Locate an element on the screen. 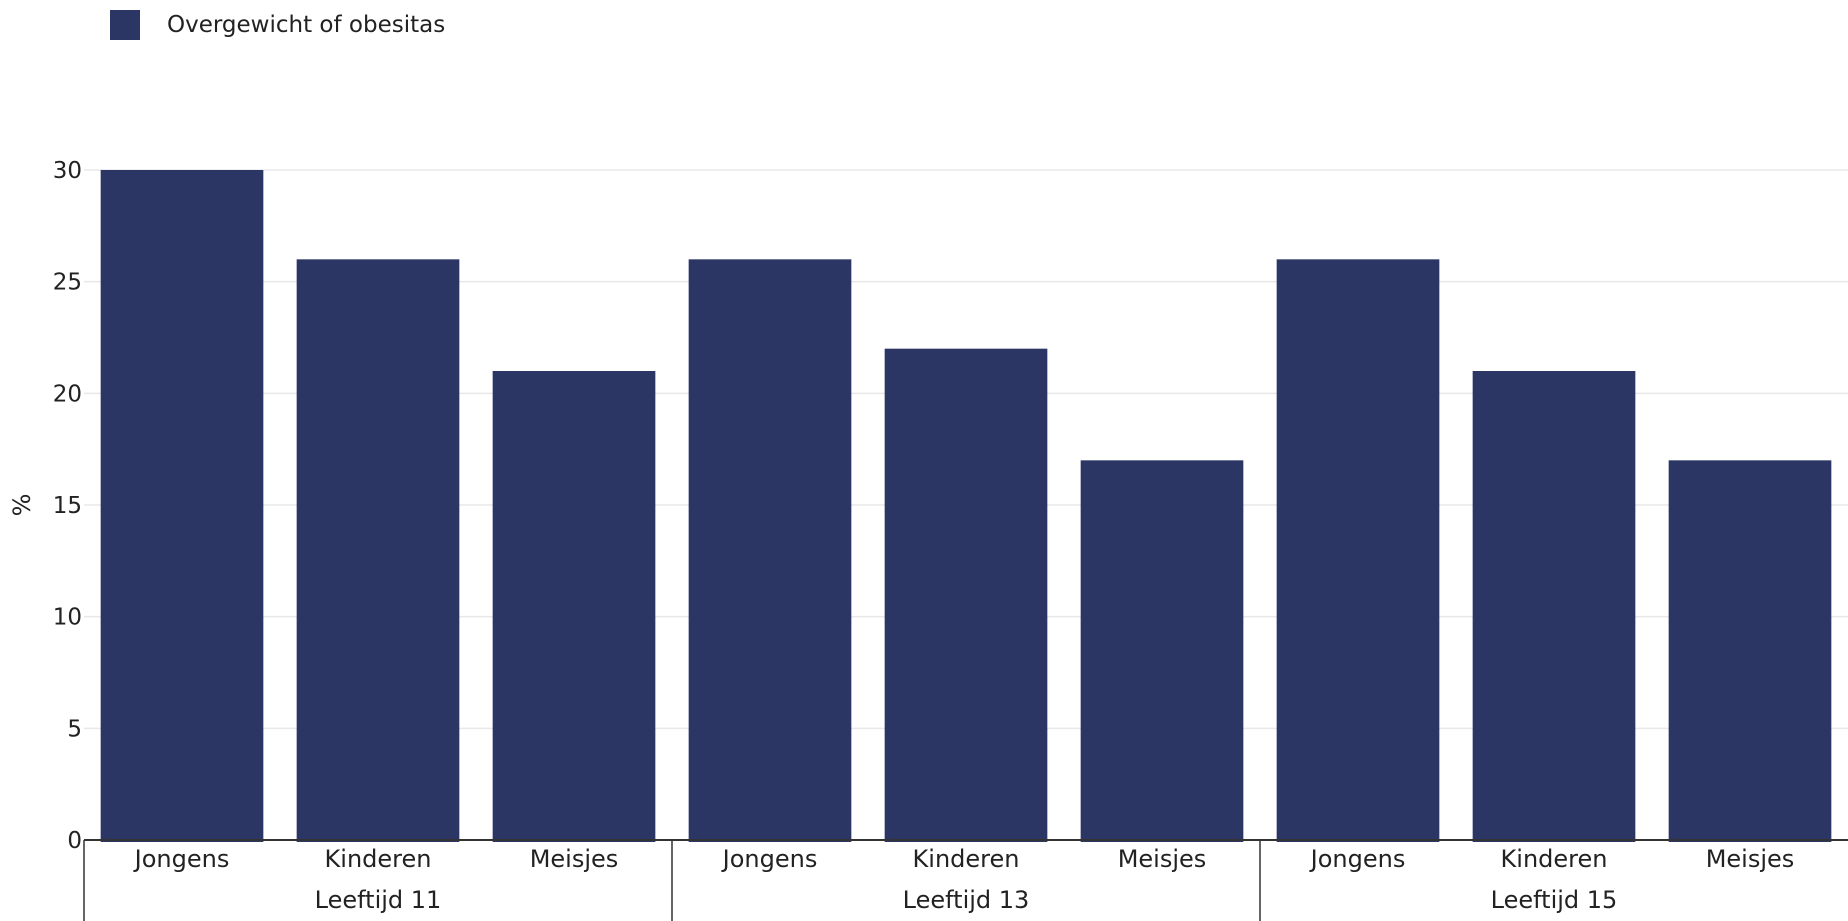 The height and width of the screenshot is (921, 1848). group-label: Leeftijd 13 is located at coordinates (966, 900).